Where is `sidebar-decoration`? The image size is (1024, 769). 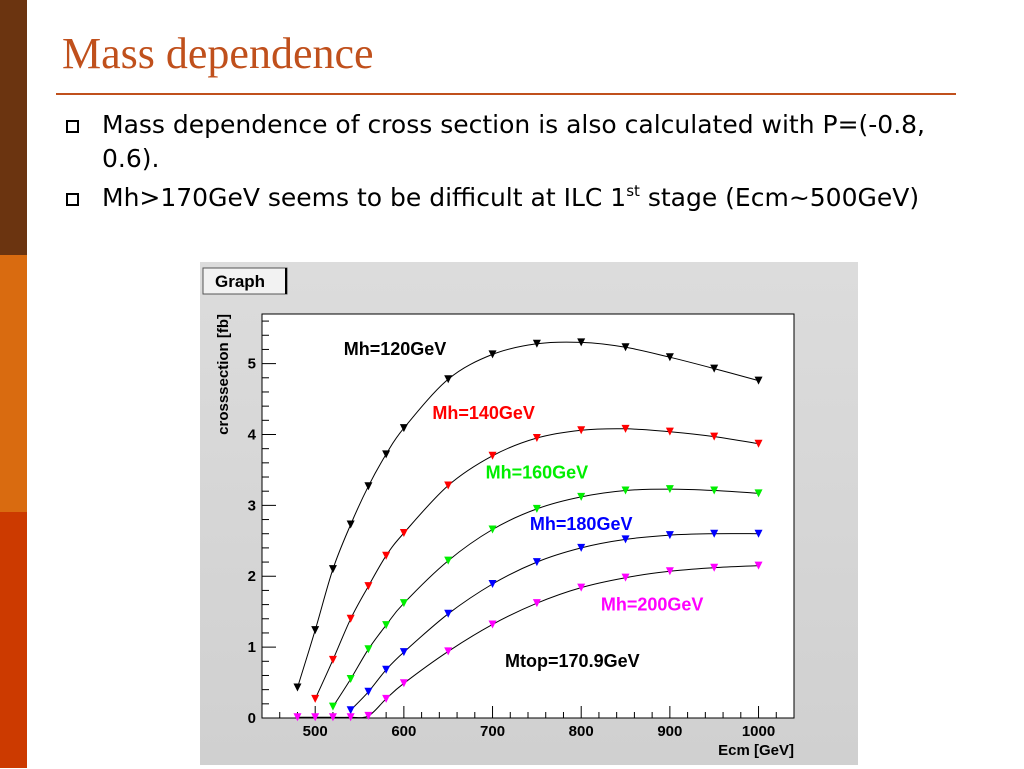
sidebar-decoration is located at coordinates (13, 384).